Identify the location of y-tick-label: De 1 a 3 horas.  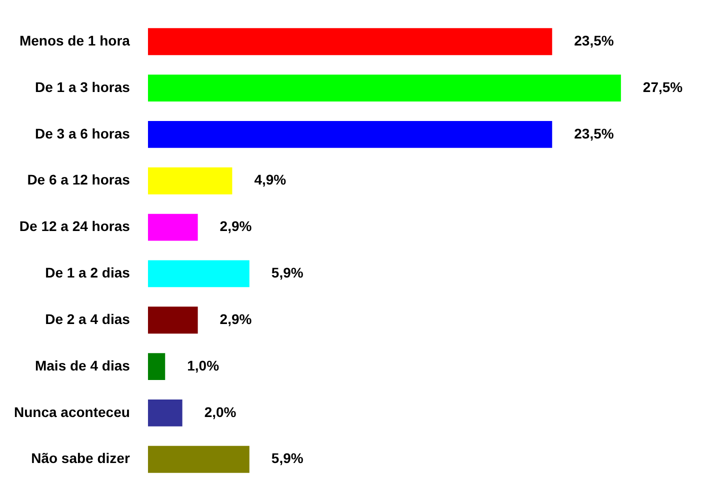
(82, 86).